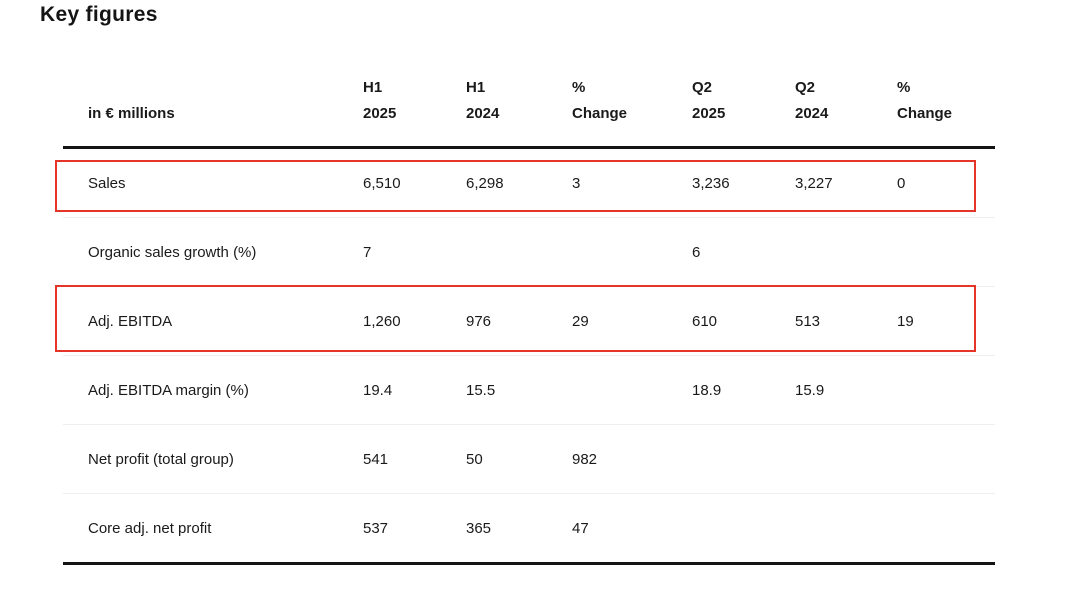  Describe the element at coordinates (743, 182) in the screenshot. I see `table-cell: 3,236` at that location.